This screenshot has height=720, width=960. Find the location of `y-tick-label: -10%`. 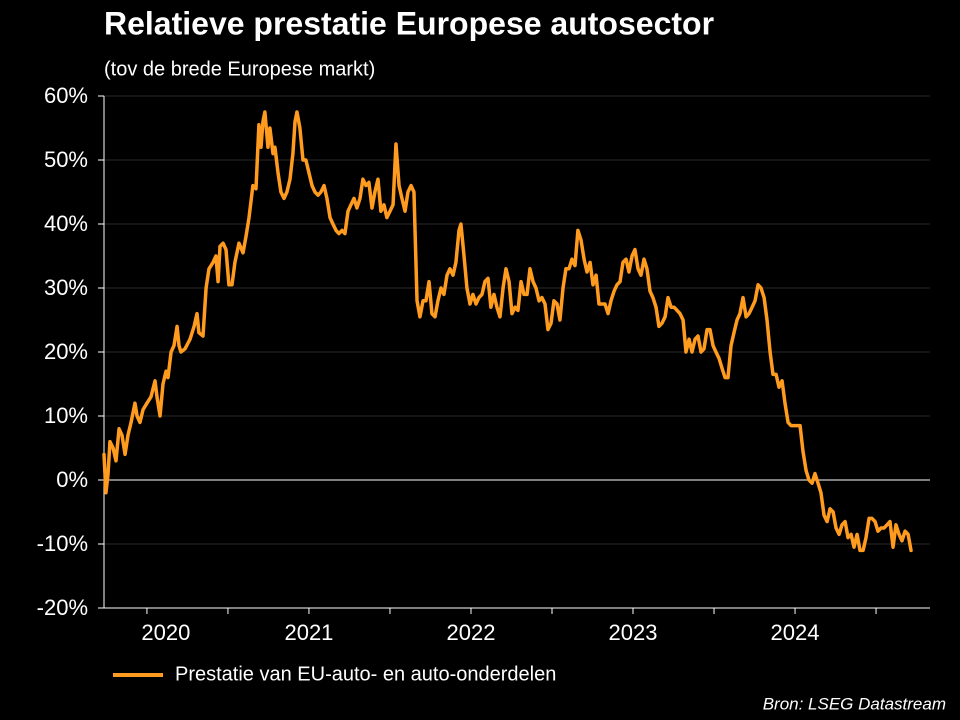

y-tick-label: -10% is located at coordinates (62, 543).